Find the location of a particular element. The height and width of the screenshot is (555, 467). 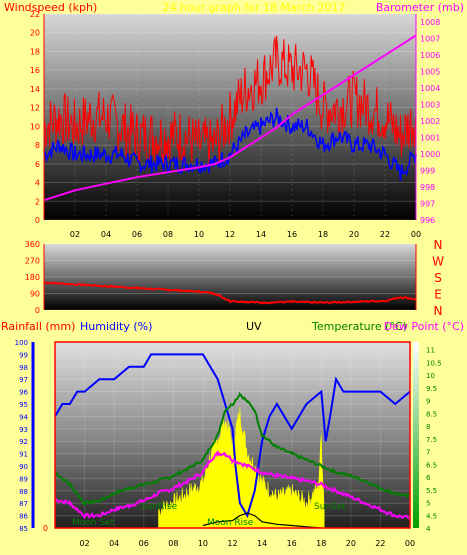

wind-right-tick: 1000 is located at coordinates (430, 154).